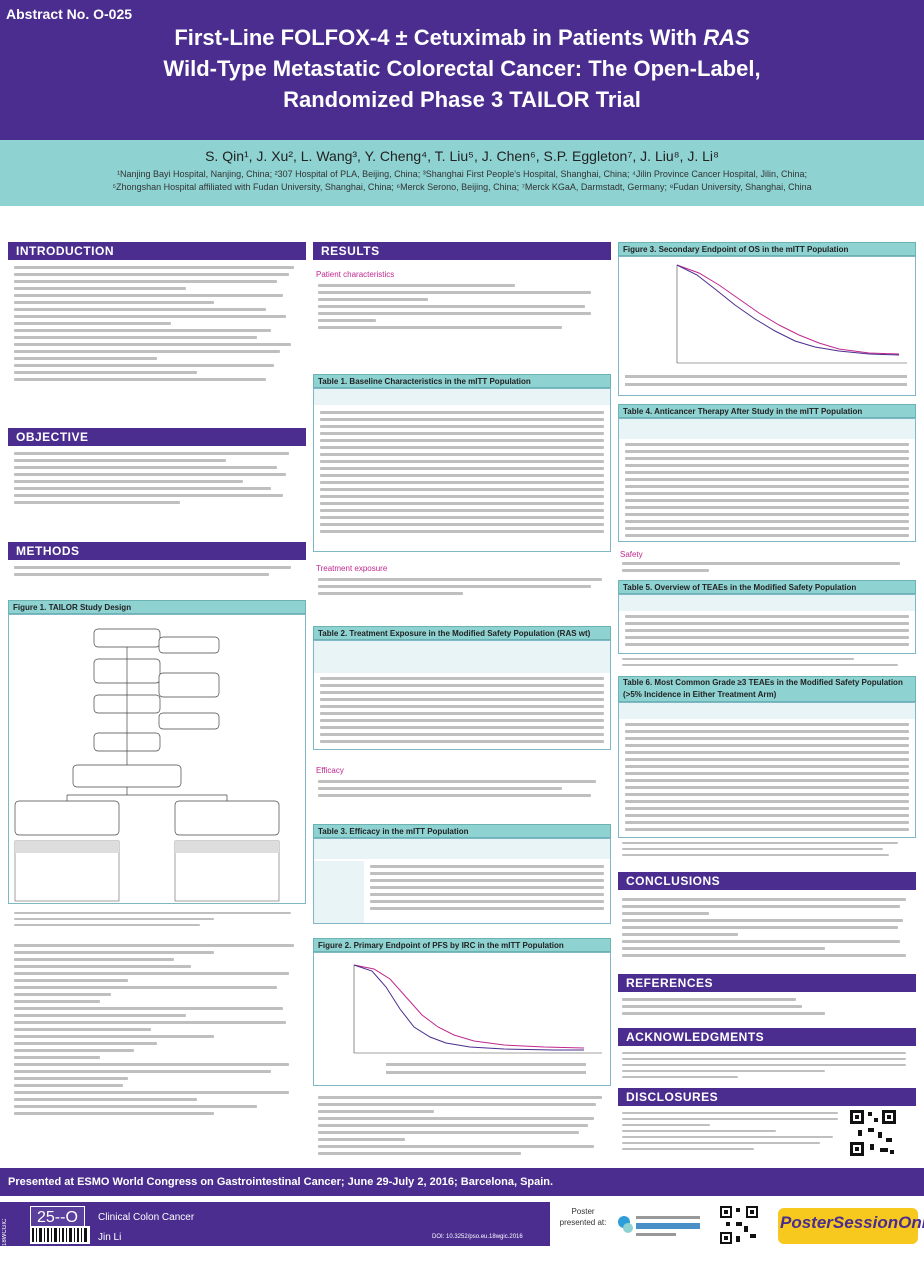 This screenshot has height=1280, width=924. Describe the element at coordinates (157, 325) in the screenshot. I see `introduction-text` at that location.